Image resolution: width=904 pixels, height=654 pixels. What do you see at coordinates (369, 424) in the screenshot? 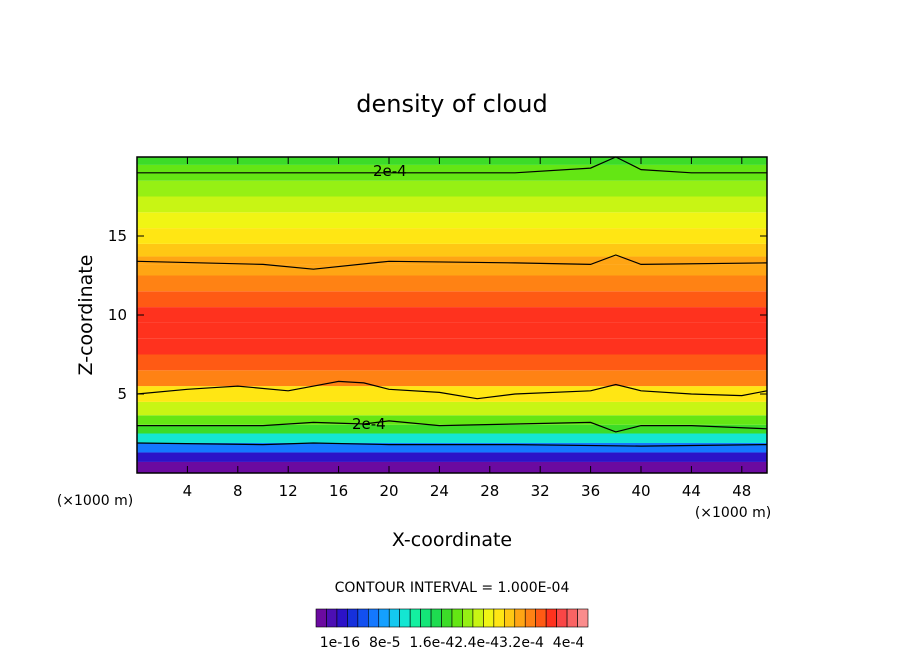
I see `contour-label-bottom: 2e-4` at bounding box center [369, 424].